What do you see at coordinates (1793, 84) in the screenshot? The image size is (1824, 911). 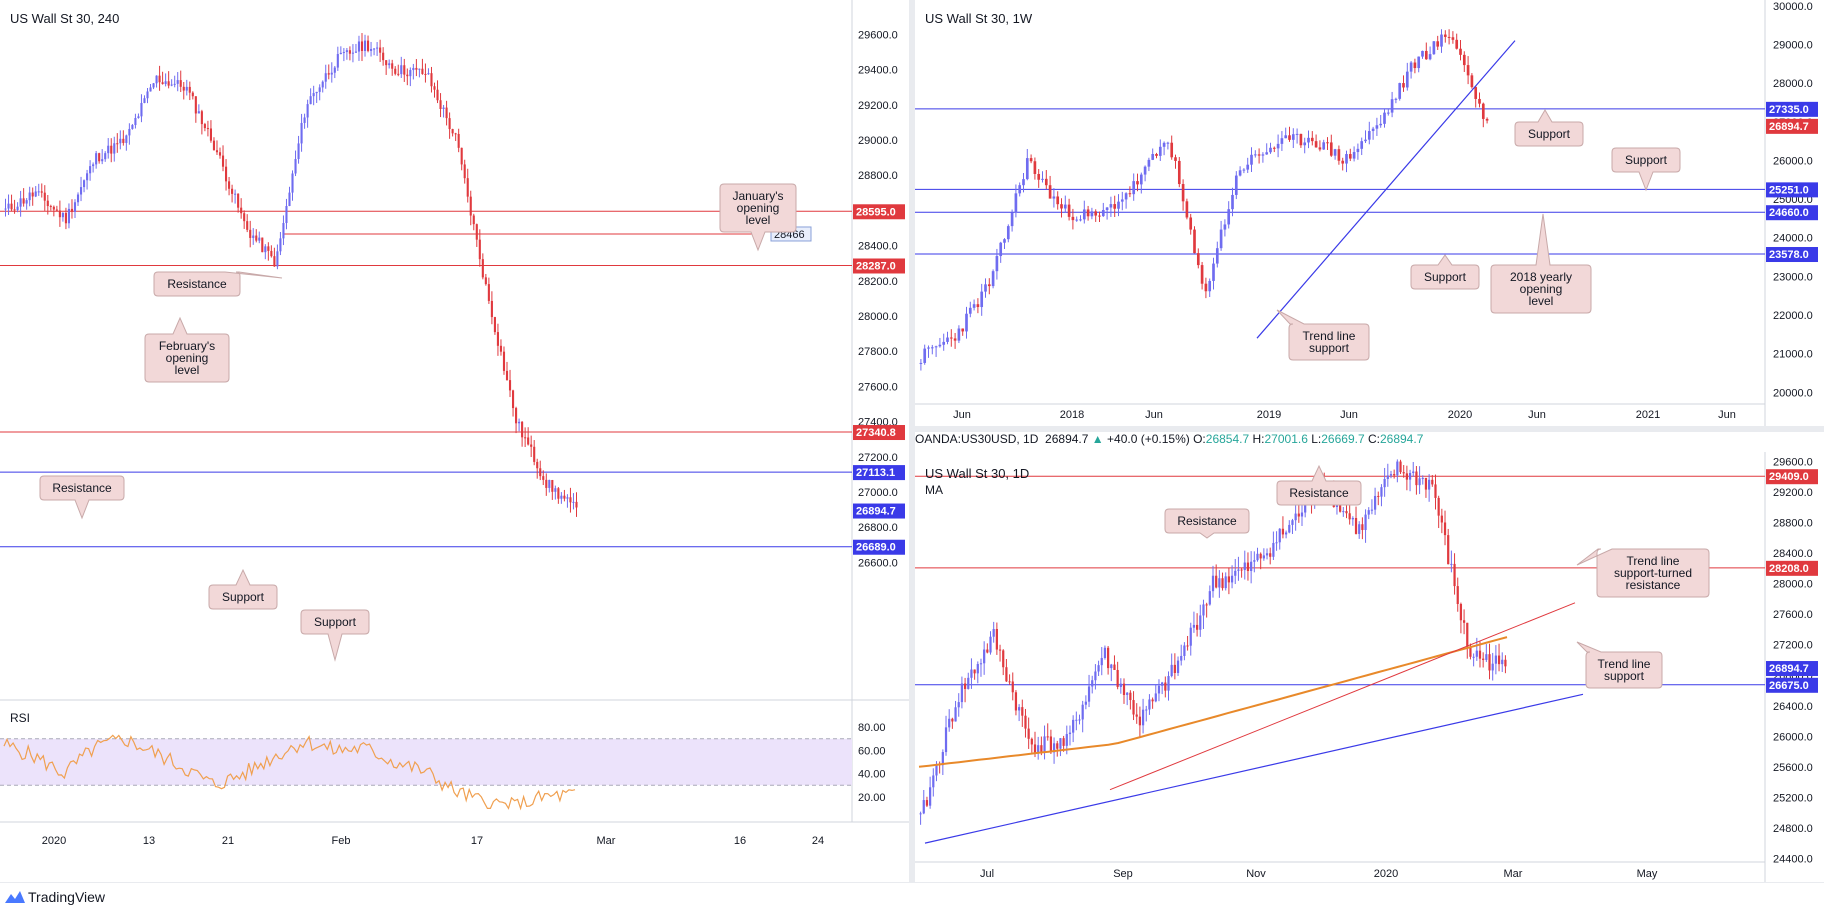 I see `weekly-y-tick: 28000.0` at bounding box center [1793, 84].